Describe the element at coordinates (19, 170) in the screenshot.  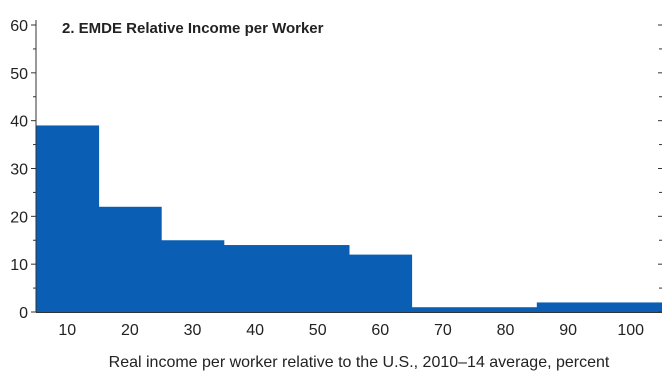
I see `y-tick-label: 30` at that location.